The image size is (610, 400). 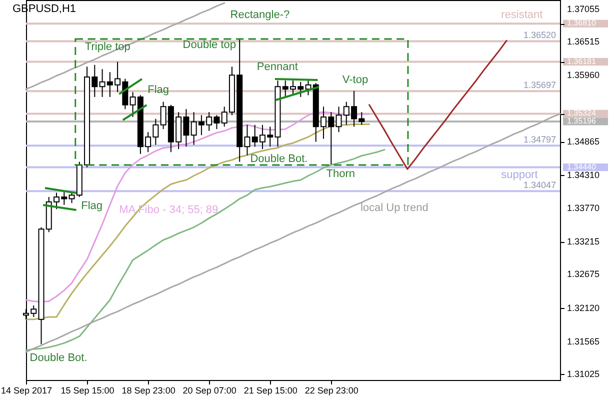 I want to click on ref-line-label: 1.34797, so click(x=539, y=139).